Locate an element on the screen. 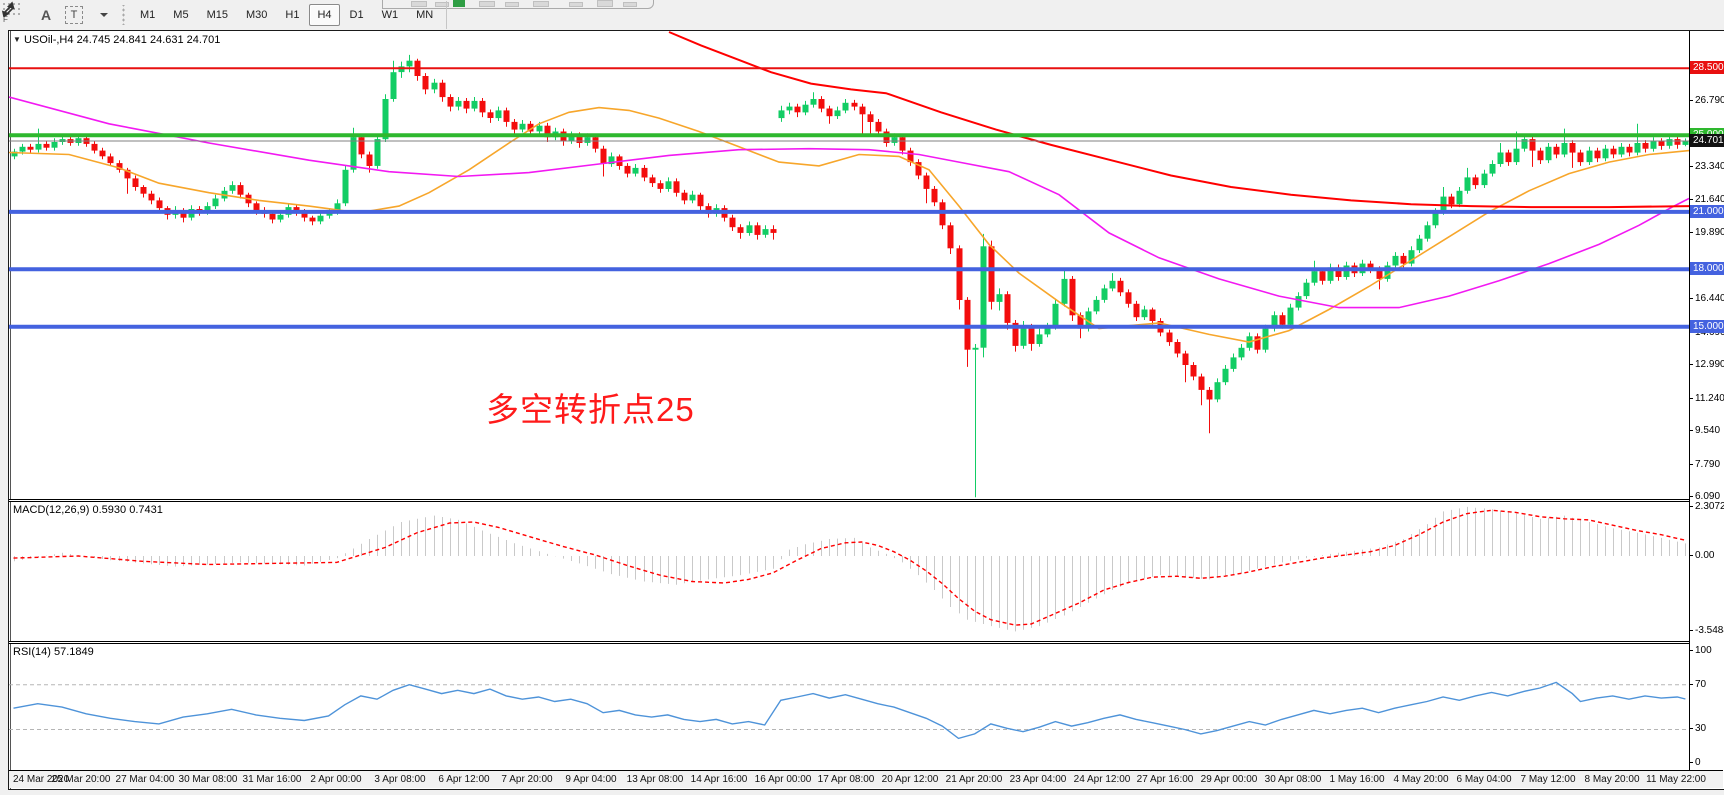 Image resolution: width=1724 pixels, height=795 pixels. price-level-badge: 24.701 is located at coordinates (1707, 140).